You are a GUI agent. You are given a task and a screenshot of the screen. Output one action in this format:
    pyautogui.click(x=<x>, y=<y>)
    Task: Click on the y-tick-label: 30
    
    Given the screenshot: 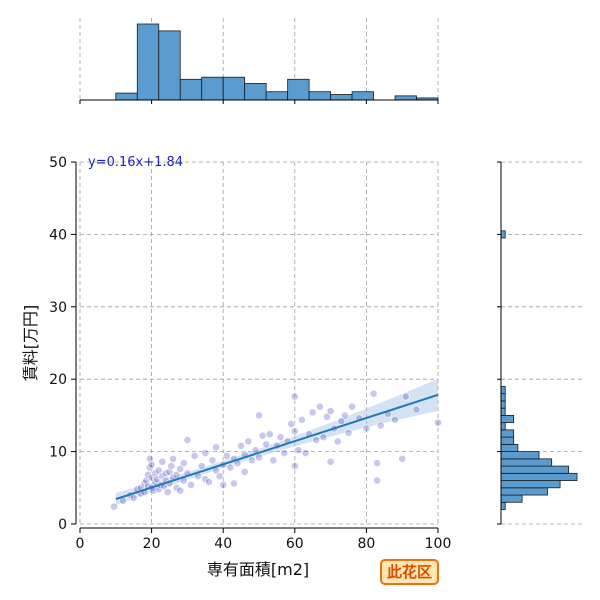 What is the action you would take?
    pyautogui.click(x=58, y=308)
    